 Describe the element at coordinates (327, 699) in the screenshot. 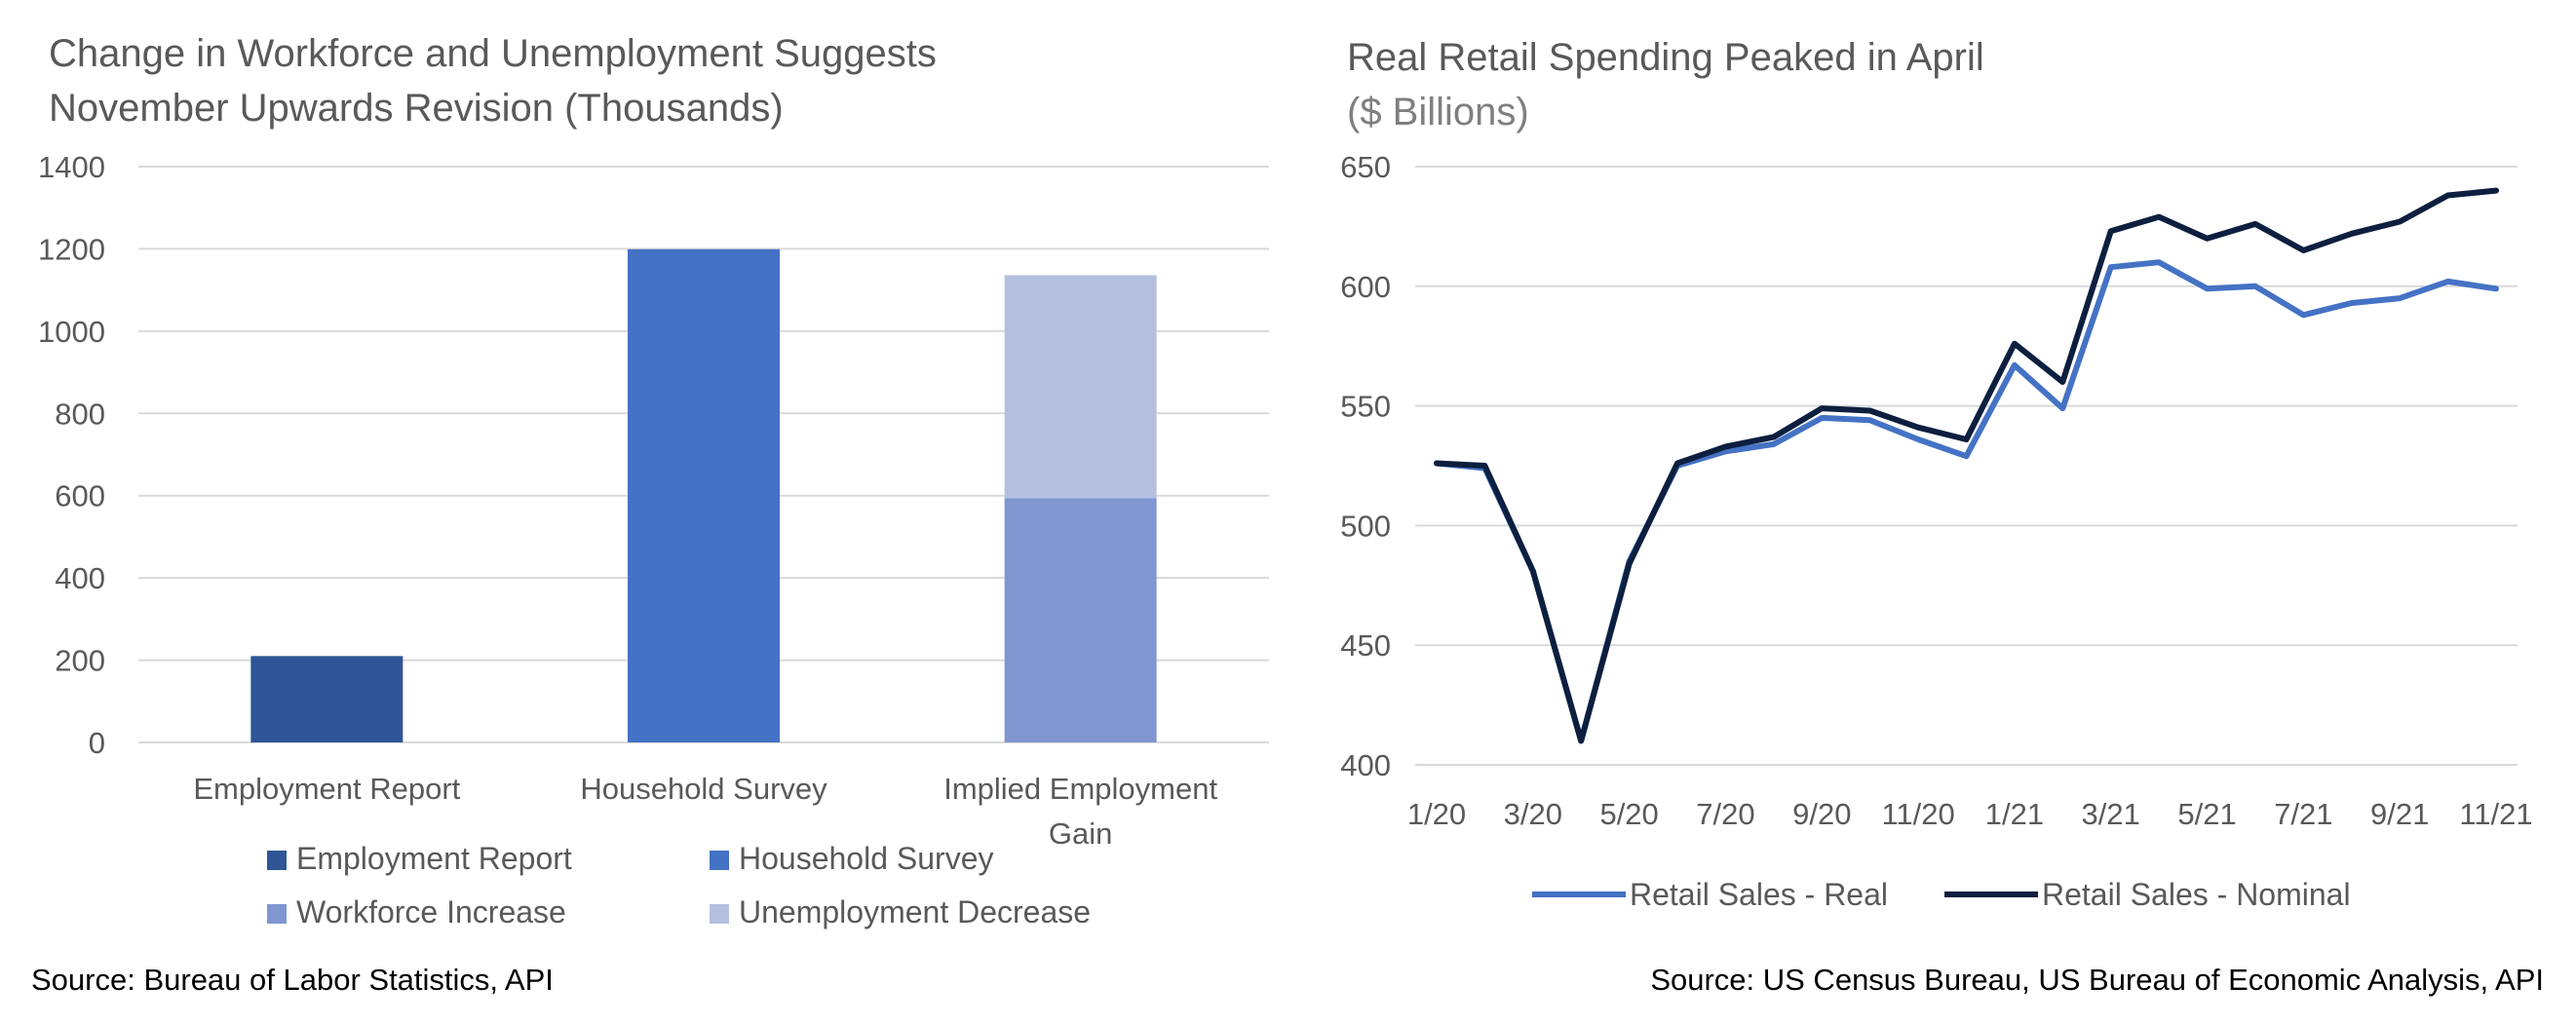

I see `bar-employment-report` at that location.